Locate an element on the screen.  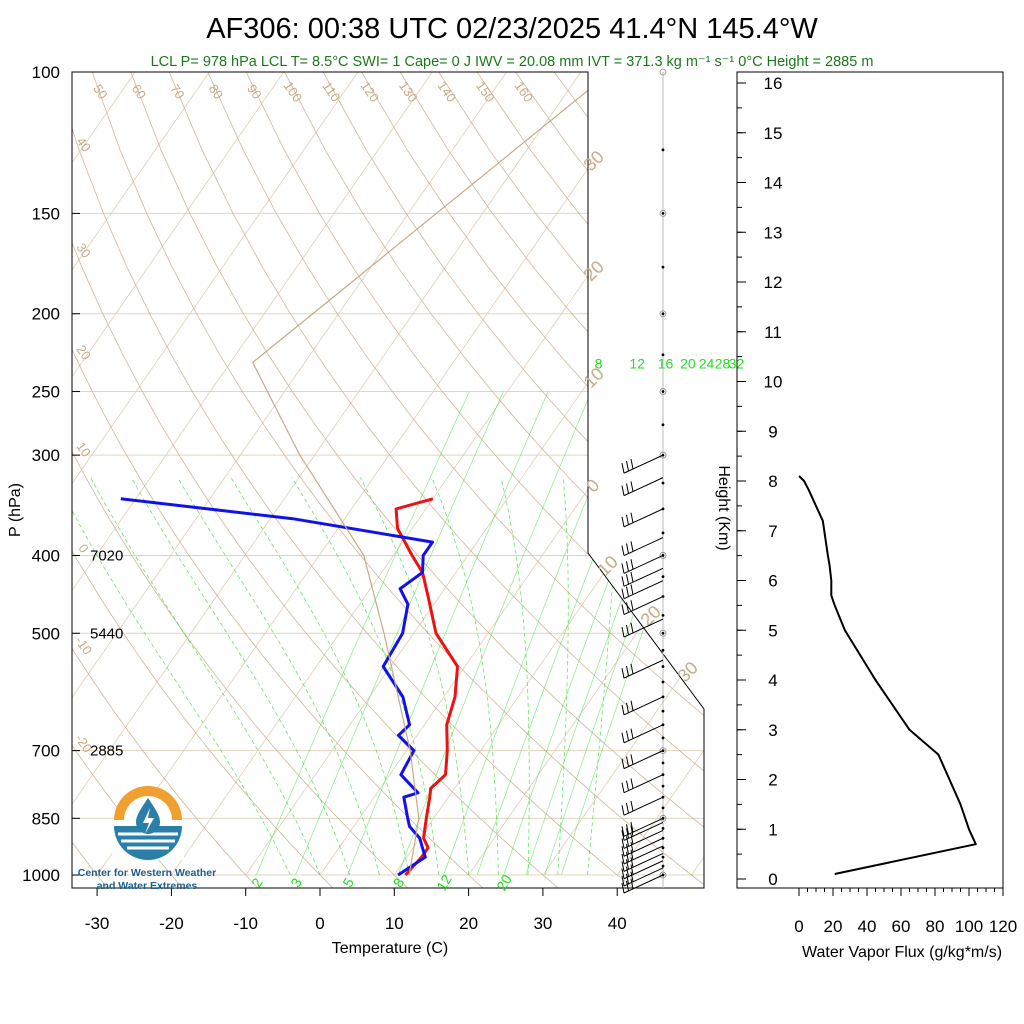
flux-y-tick-label: 5 is located at coordinates (772, 630).